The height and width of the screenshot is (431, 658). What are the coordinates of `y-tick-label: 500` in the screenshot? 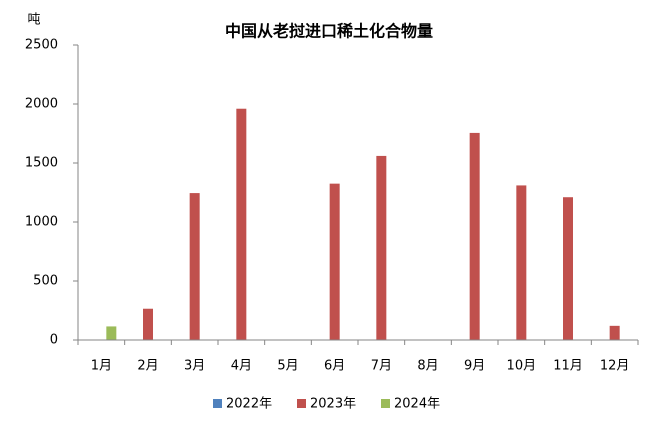 It's located at (45, 281).